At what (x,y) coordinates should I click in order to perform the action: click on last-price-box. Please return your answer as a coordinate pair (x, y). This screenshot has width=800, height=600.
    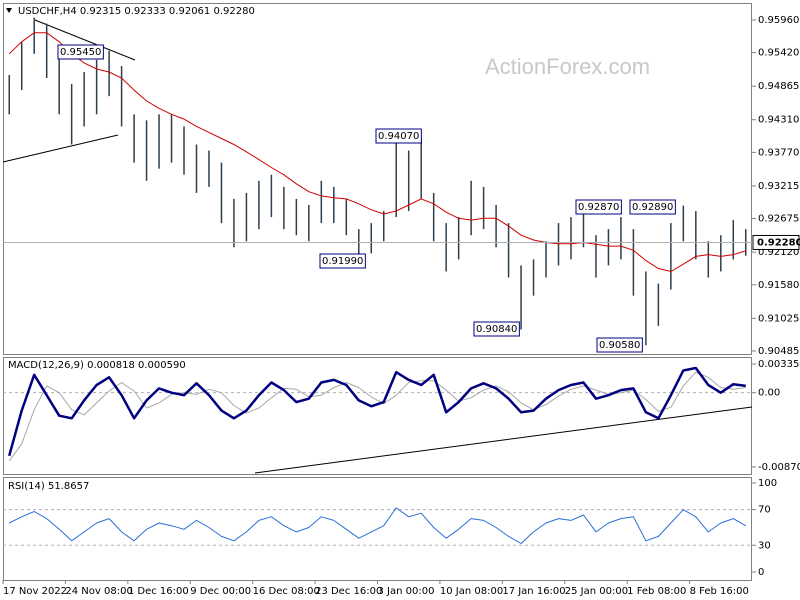
    Looking at the image, I should click on (776, 242).